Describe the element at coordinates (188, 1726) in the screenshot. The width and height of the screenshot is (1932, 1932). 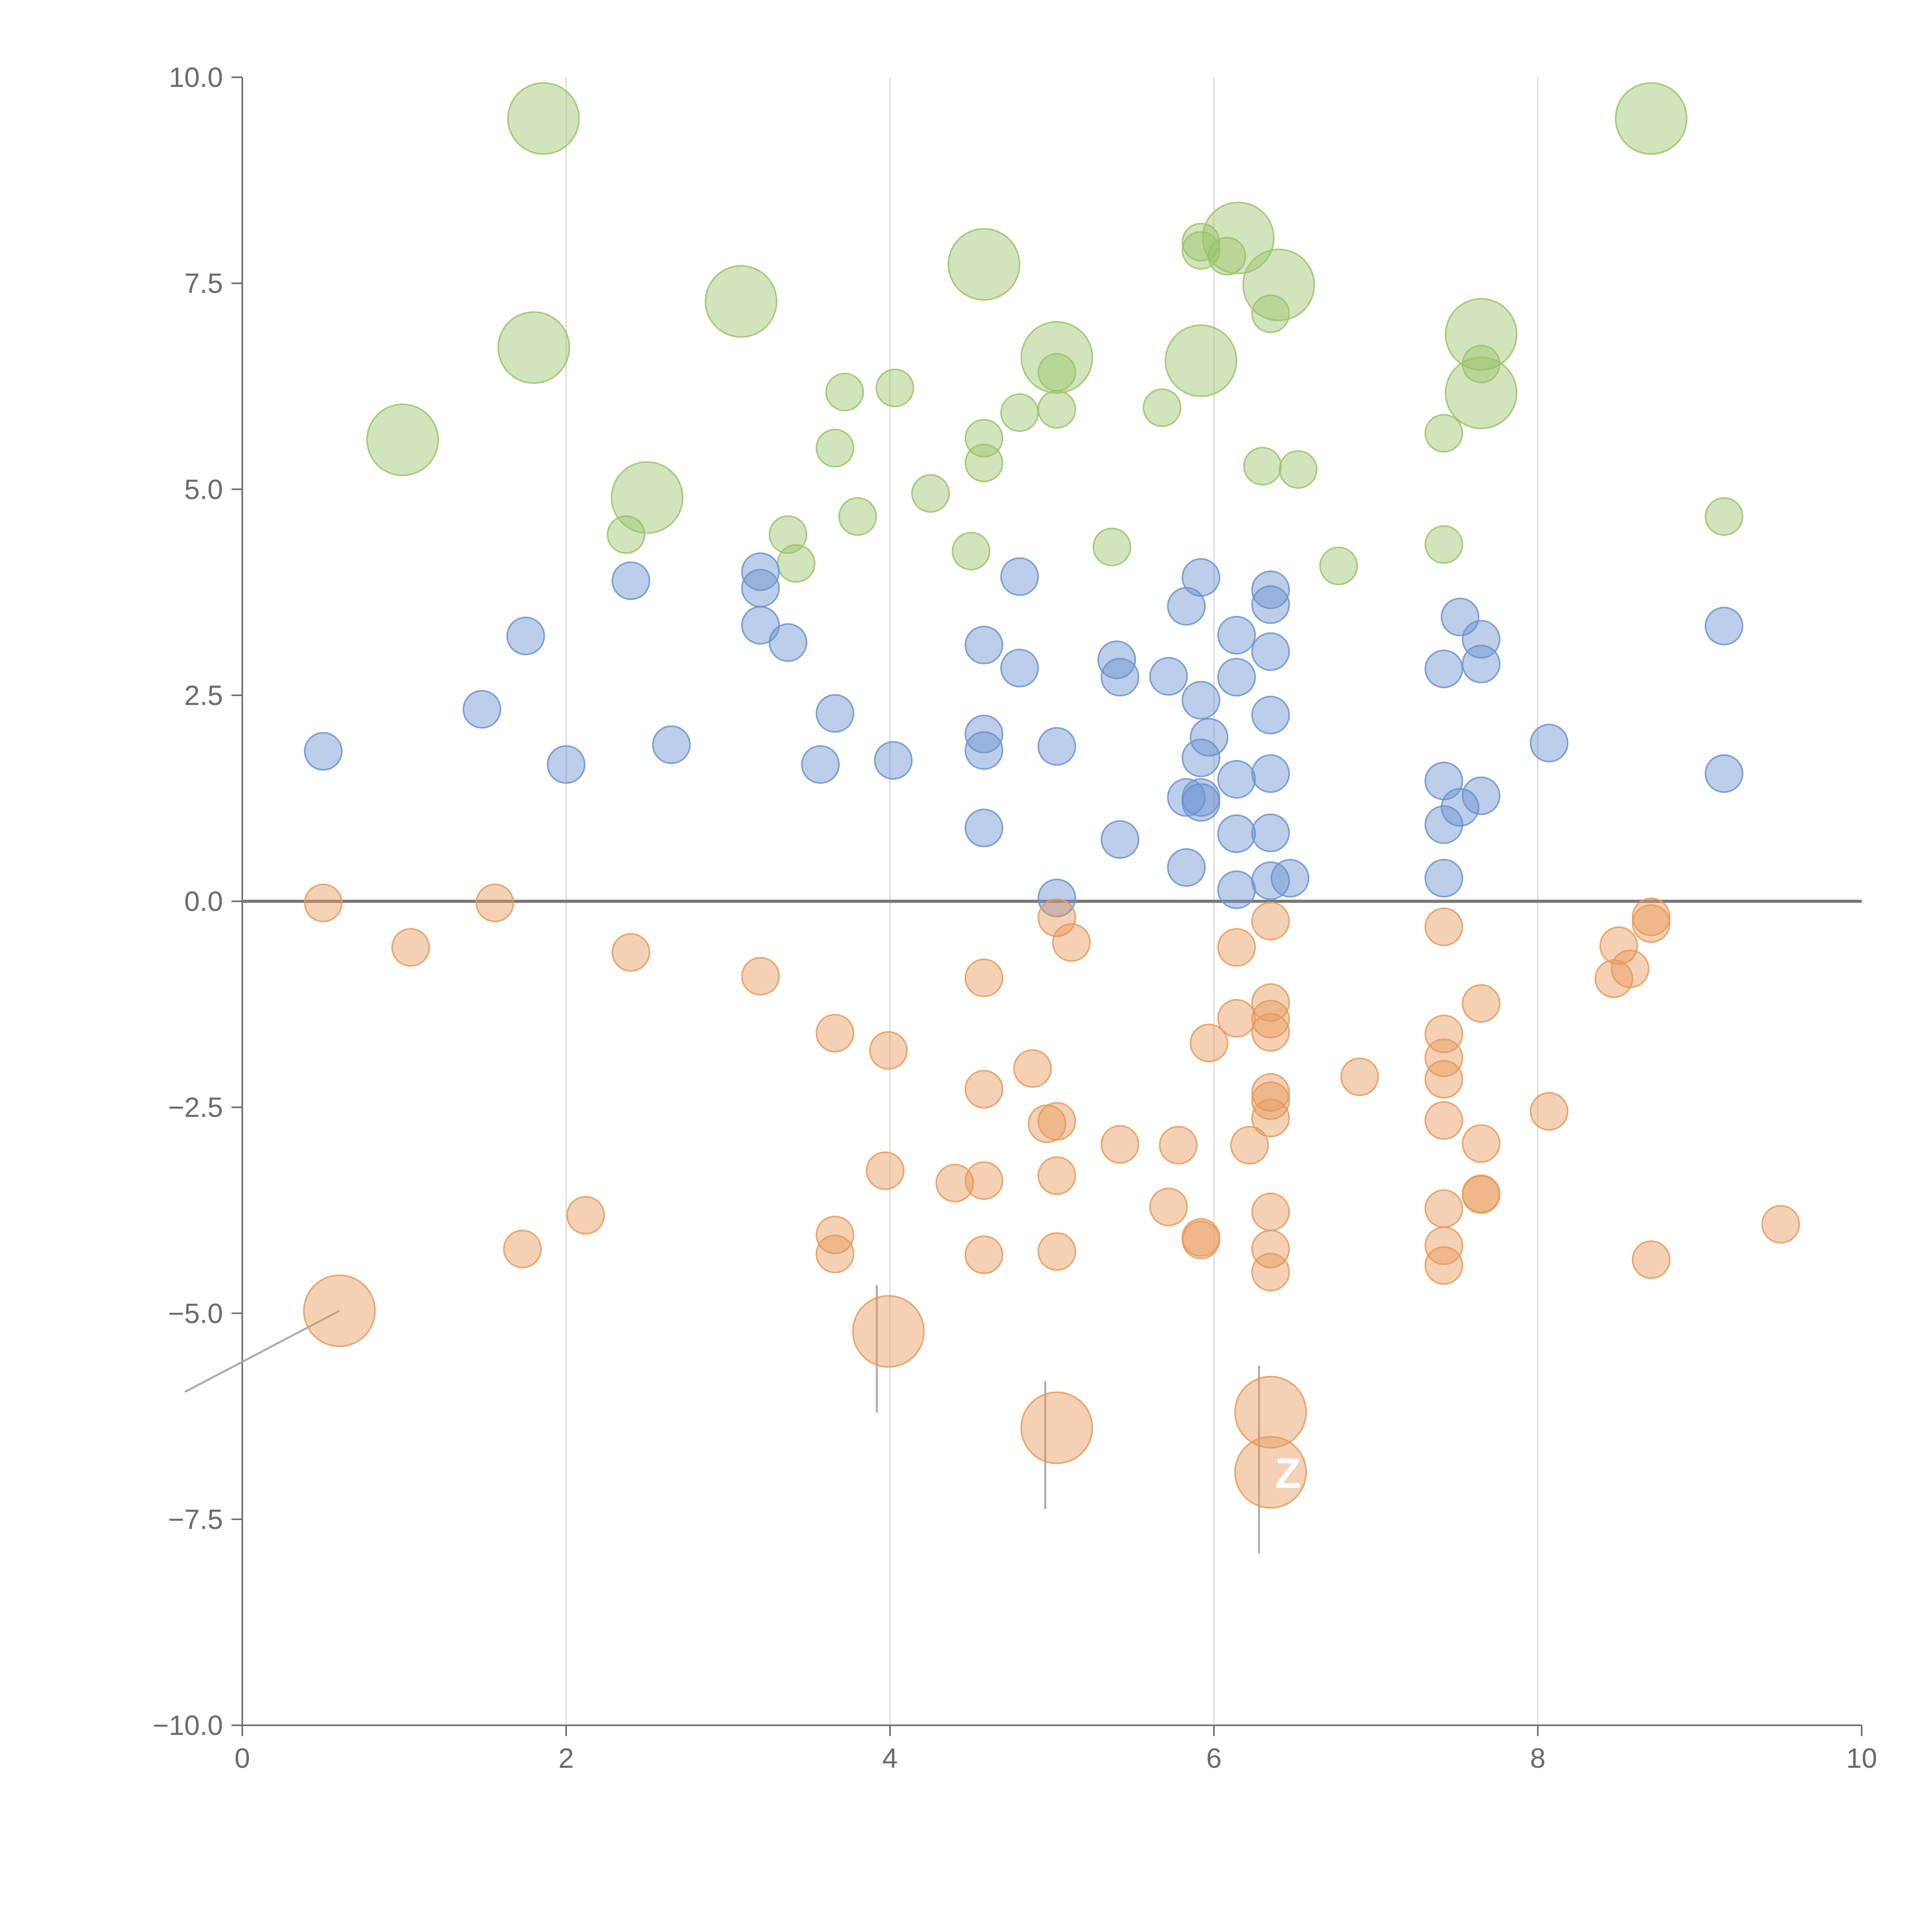
I see `y-tick-label: −10.0` at that location.